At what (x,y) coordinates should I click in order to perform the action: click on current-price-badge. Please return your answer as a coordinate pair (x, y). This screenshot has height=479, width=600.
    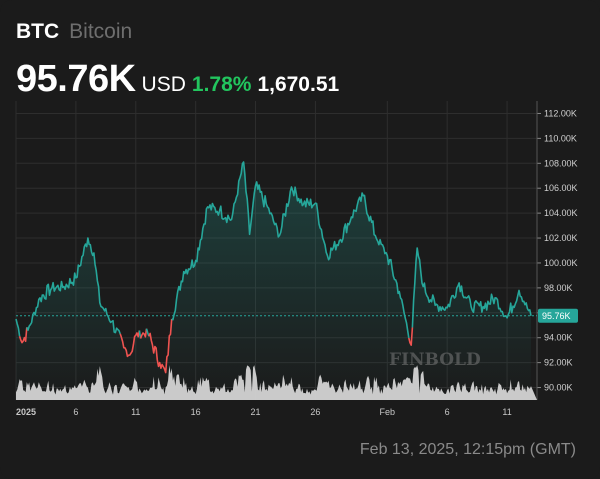
    Looking at the image, I should click on (558, 315).